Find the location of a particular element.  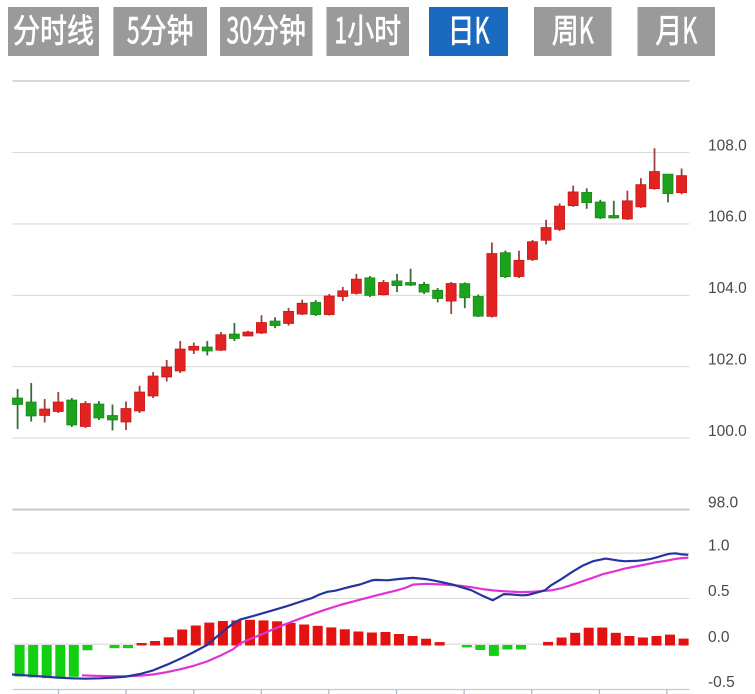

svg-text: 98.0 is located at coordinates (723, 502).